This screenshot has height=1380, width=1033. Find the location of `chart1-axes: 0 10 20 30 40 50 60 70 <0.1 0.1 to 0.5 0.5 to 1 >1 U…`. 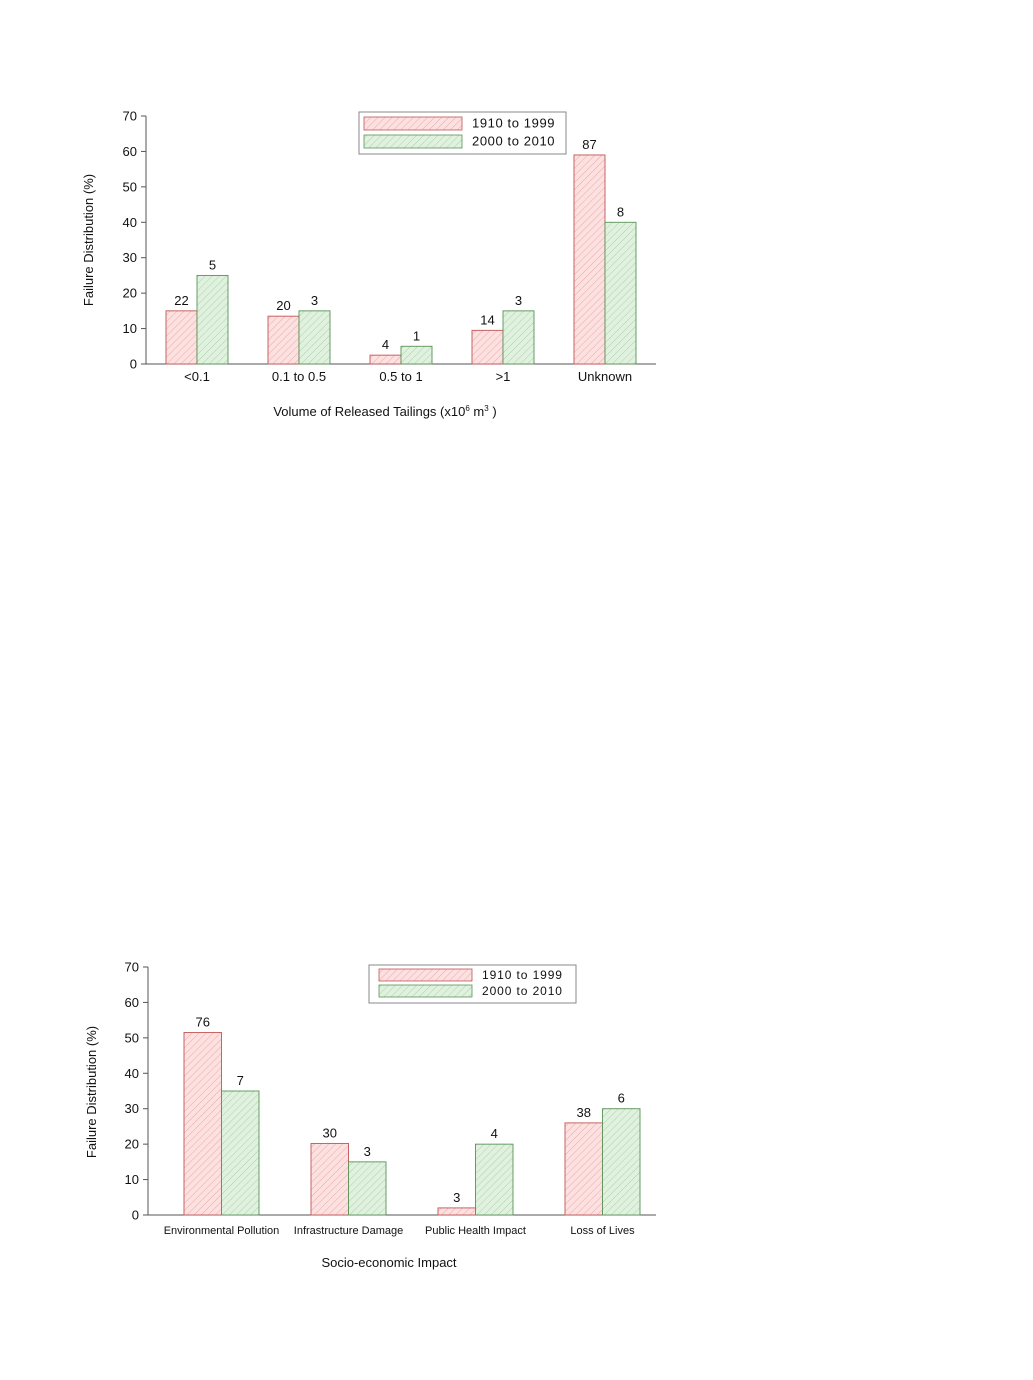

chart1-axes: 0 10 20 30 40 50 60 70 <0.1 0.1 to 0.5 0.5 to 1 >1 U… is located at coordinates (389, 246).